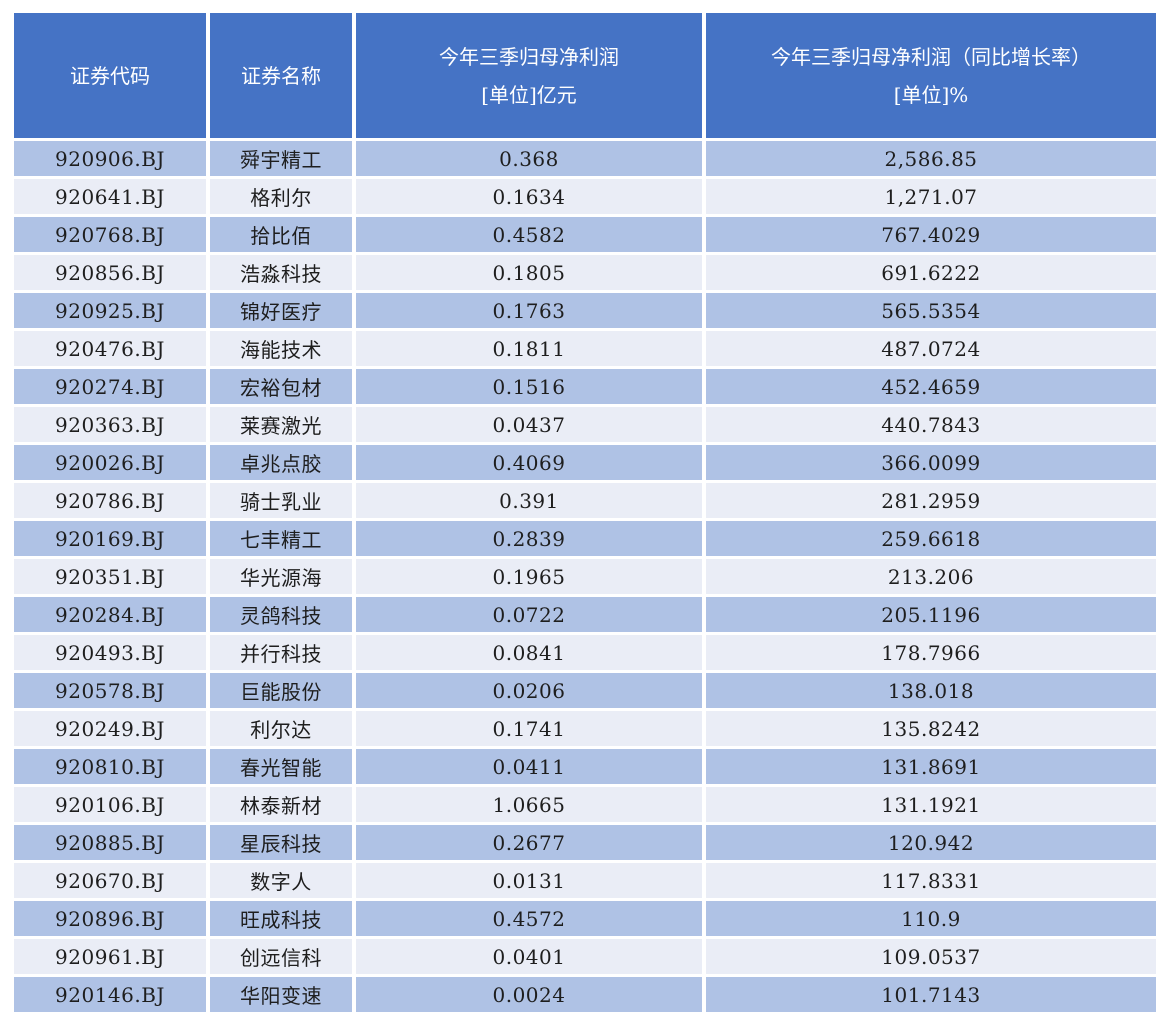 This screenshot has height=1026, width=1170. What do you see at coordinates (110, 652) in the screenshot?
I see `cell-code: 920493.BJ` at bounding box center [110, 652].